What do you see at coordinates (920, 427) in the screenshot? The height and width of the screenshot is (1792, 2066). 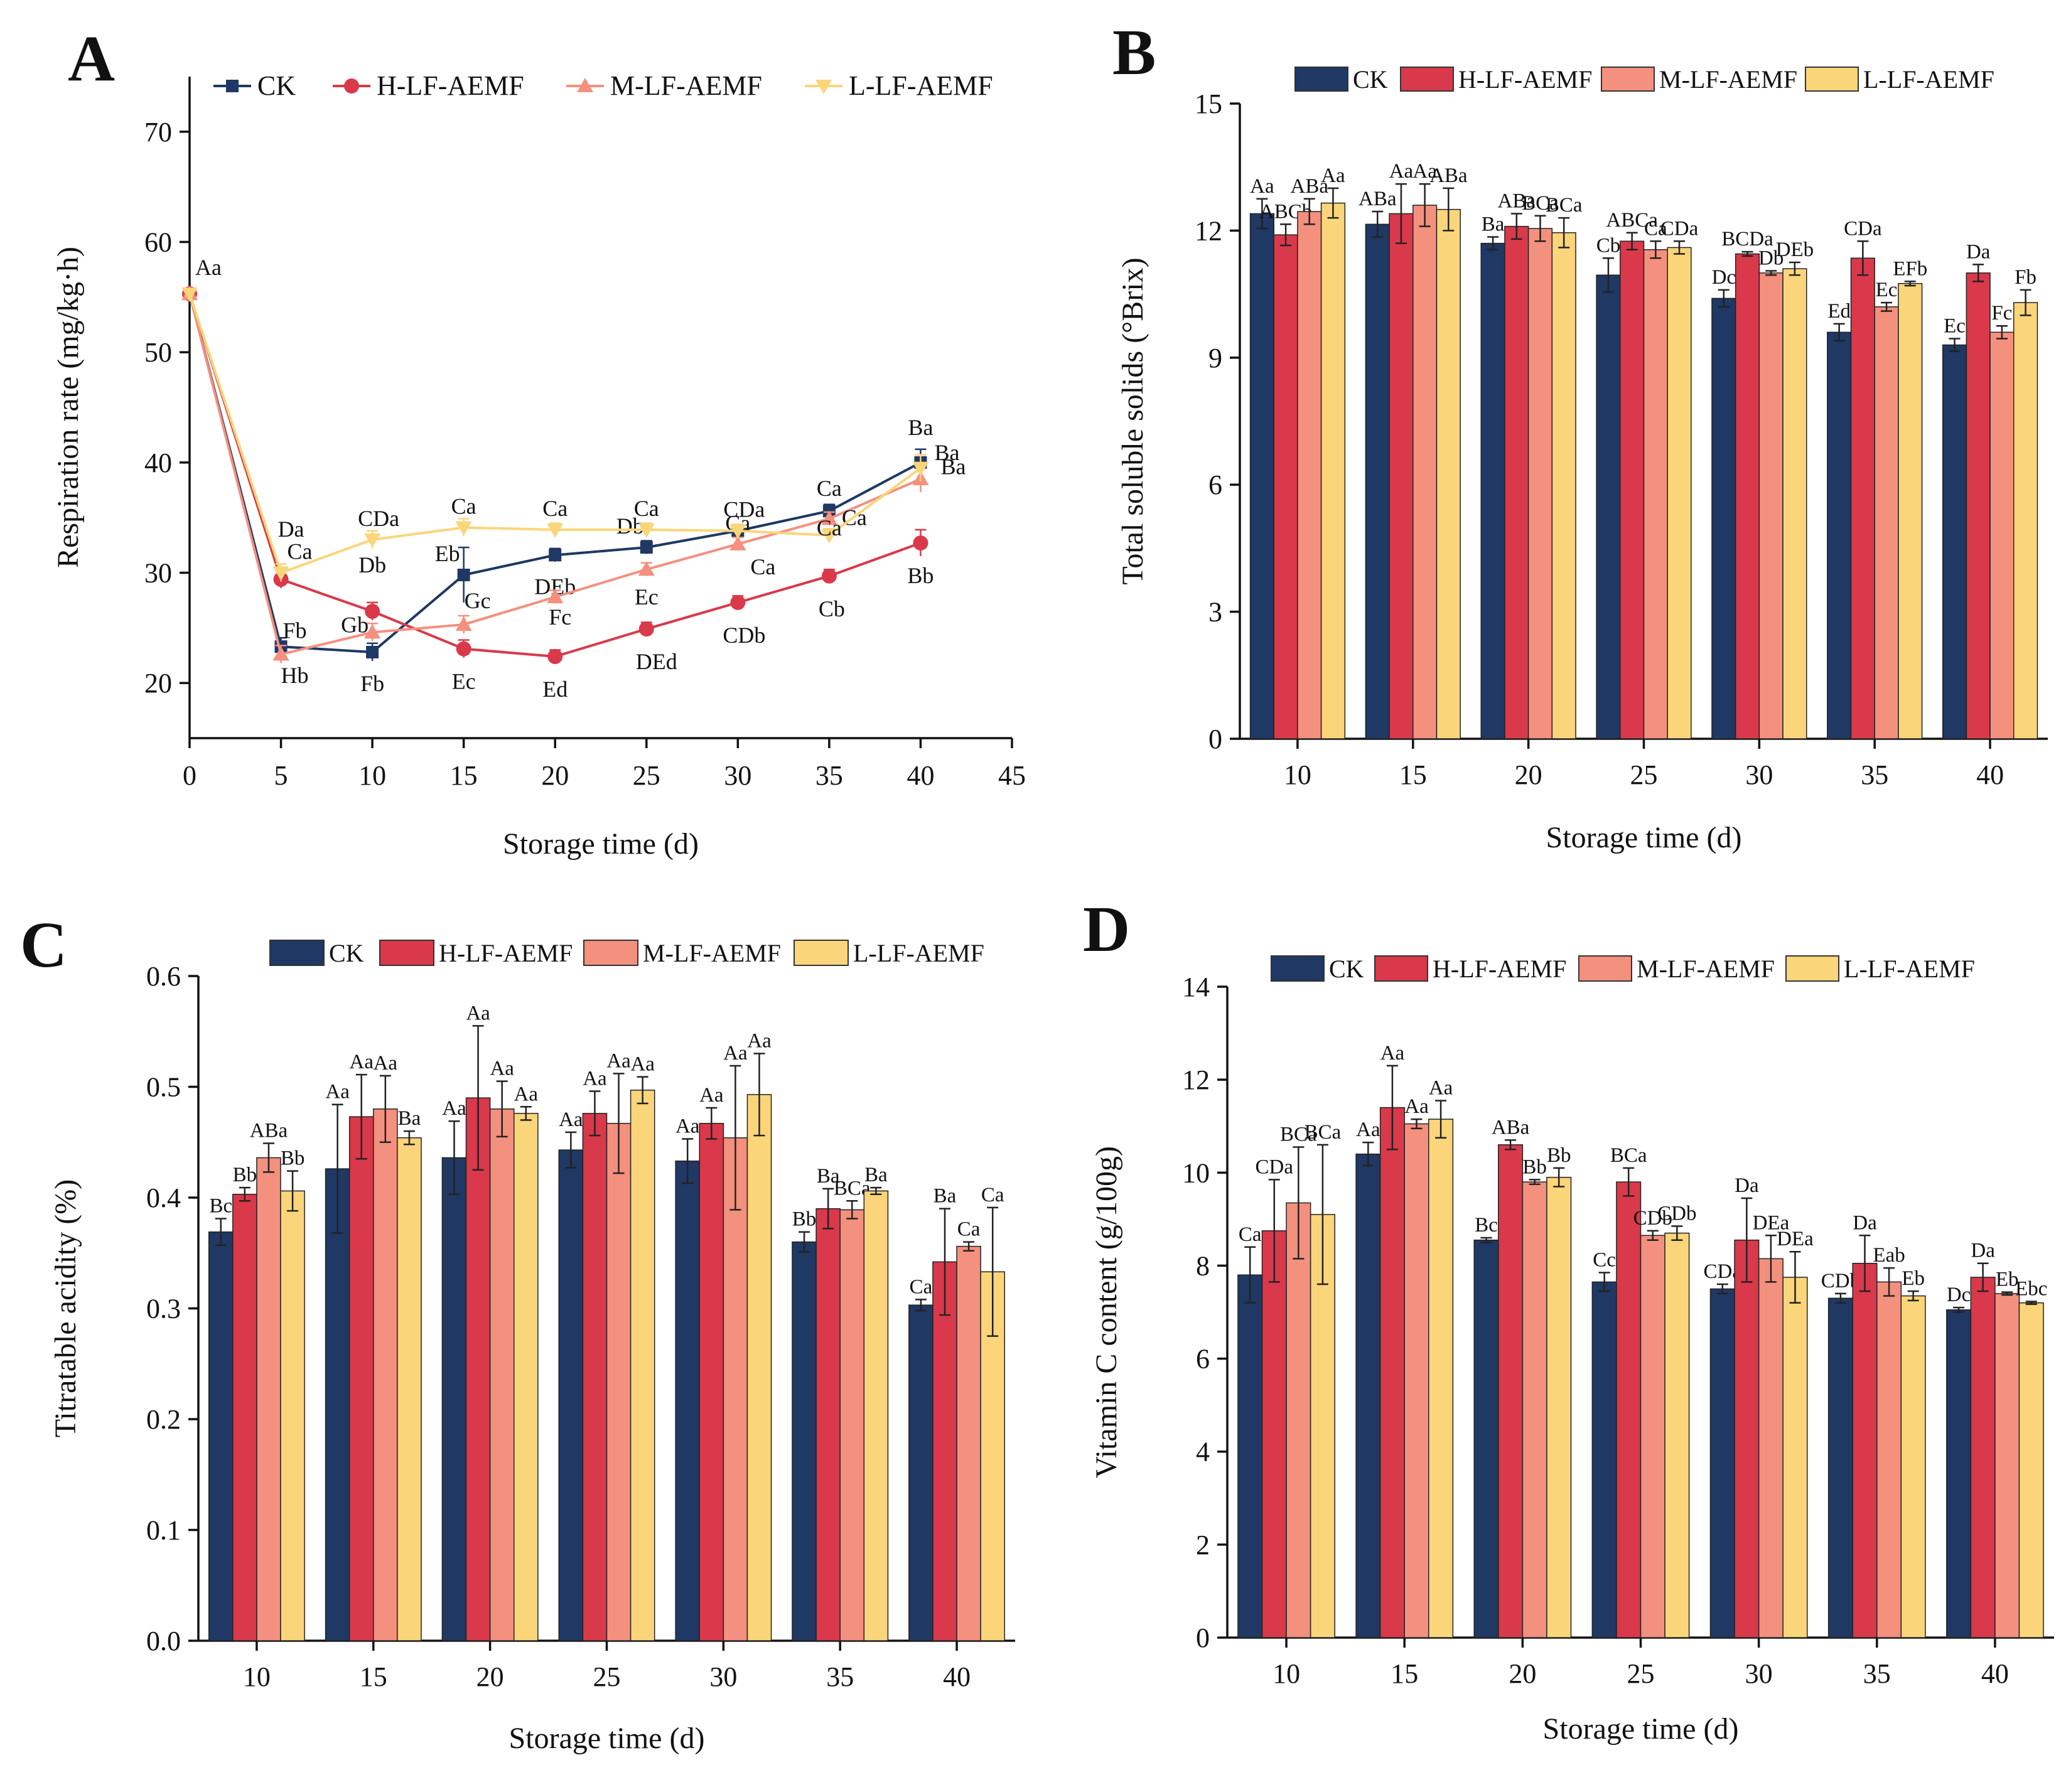 I see `A-data-label-0-8: Ba` at bounding box center [920, 427].